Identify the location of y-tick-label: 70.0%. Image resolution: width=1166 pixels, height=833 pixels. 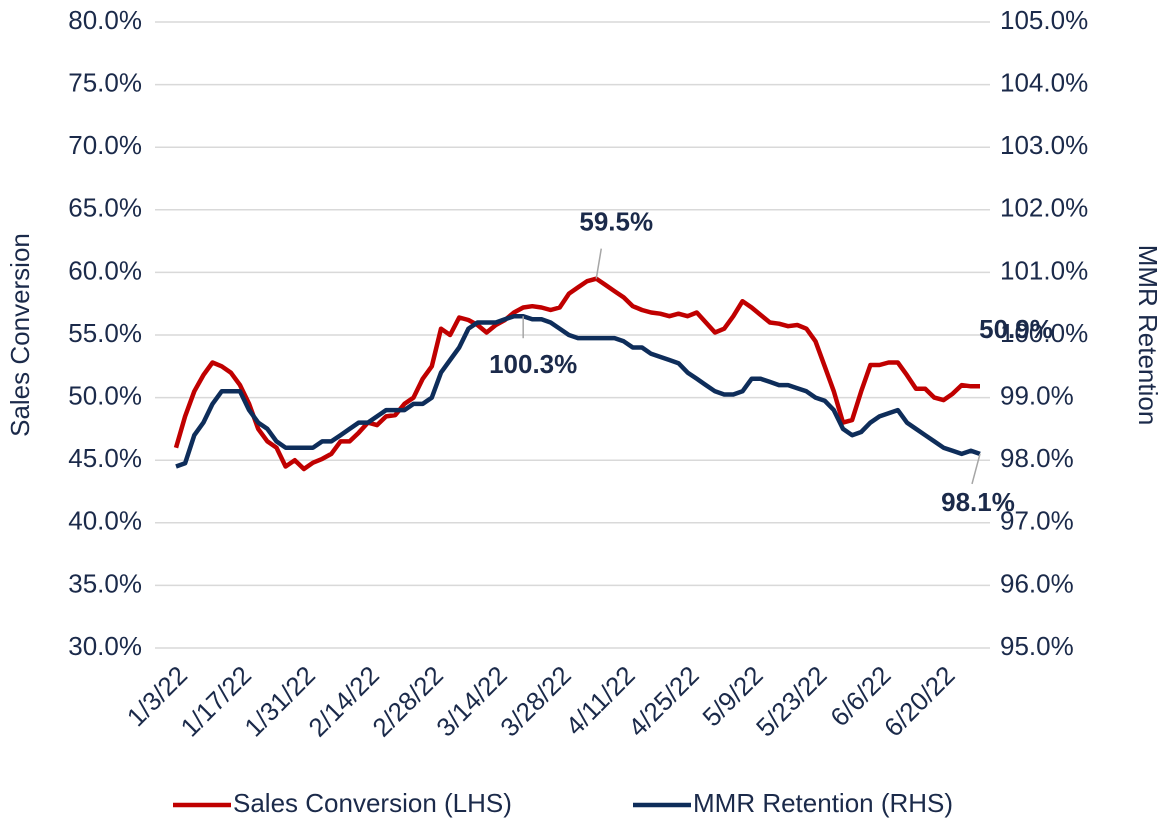
(105, 145).